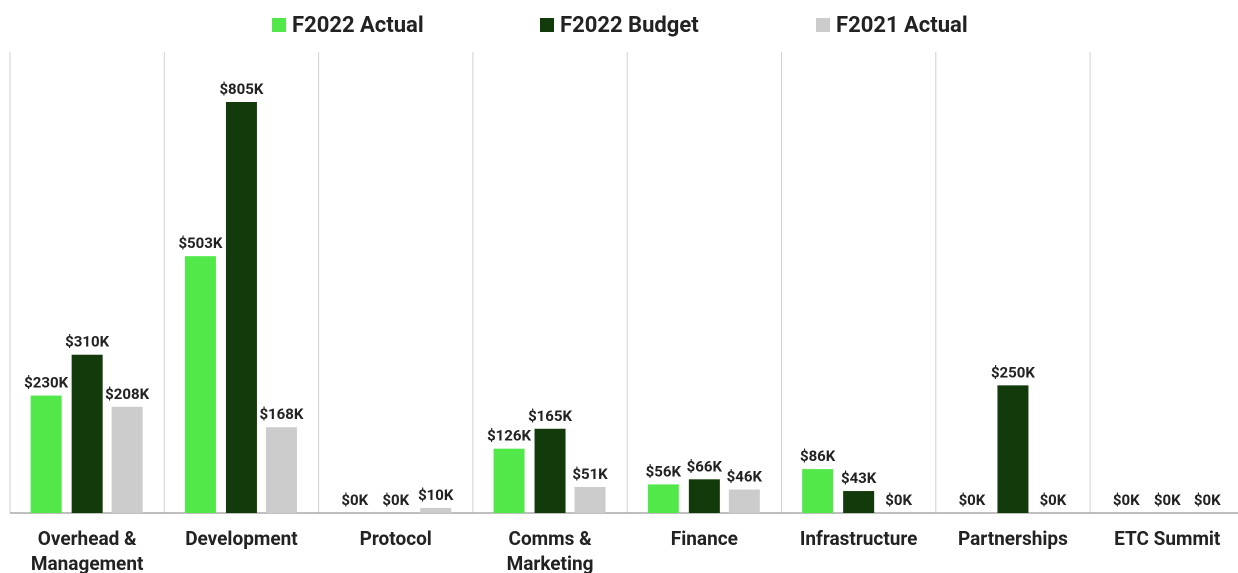 The image size is (1238, 573). What do you see at coordinates (705, 466) in the screenshot?
I see `value-label: $66K` at bounding box center [705, 466].